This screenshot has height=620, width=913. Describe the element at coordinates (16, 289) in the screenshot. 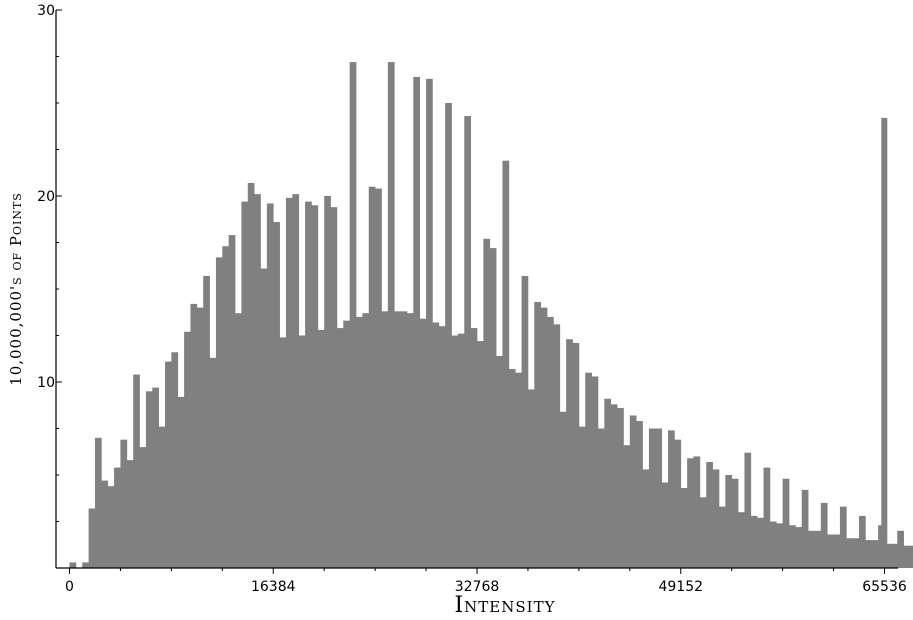

I see `y-axis-title: 10,000,000's of Points` at that location.